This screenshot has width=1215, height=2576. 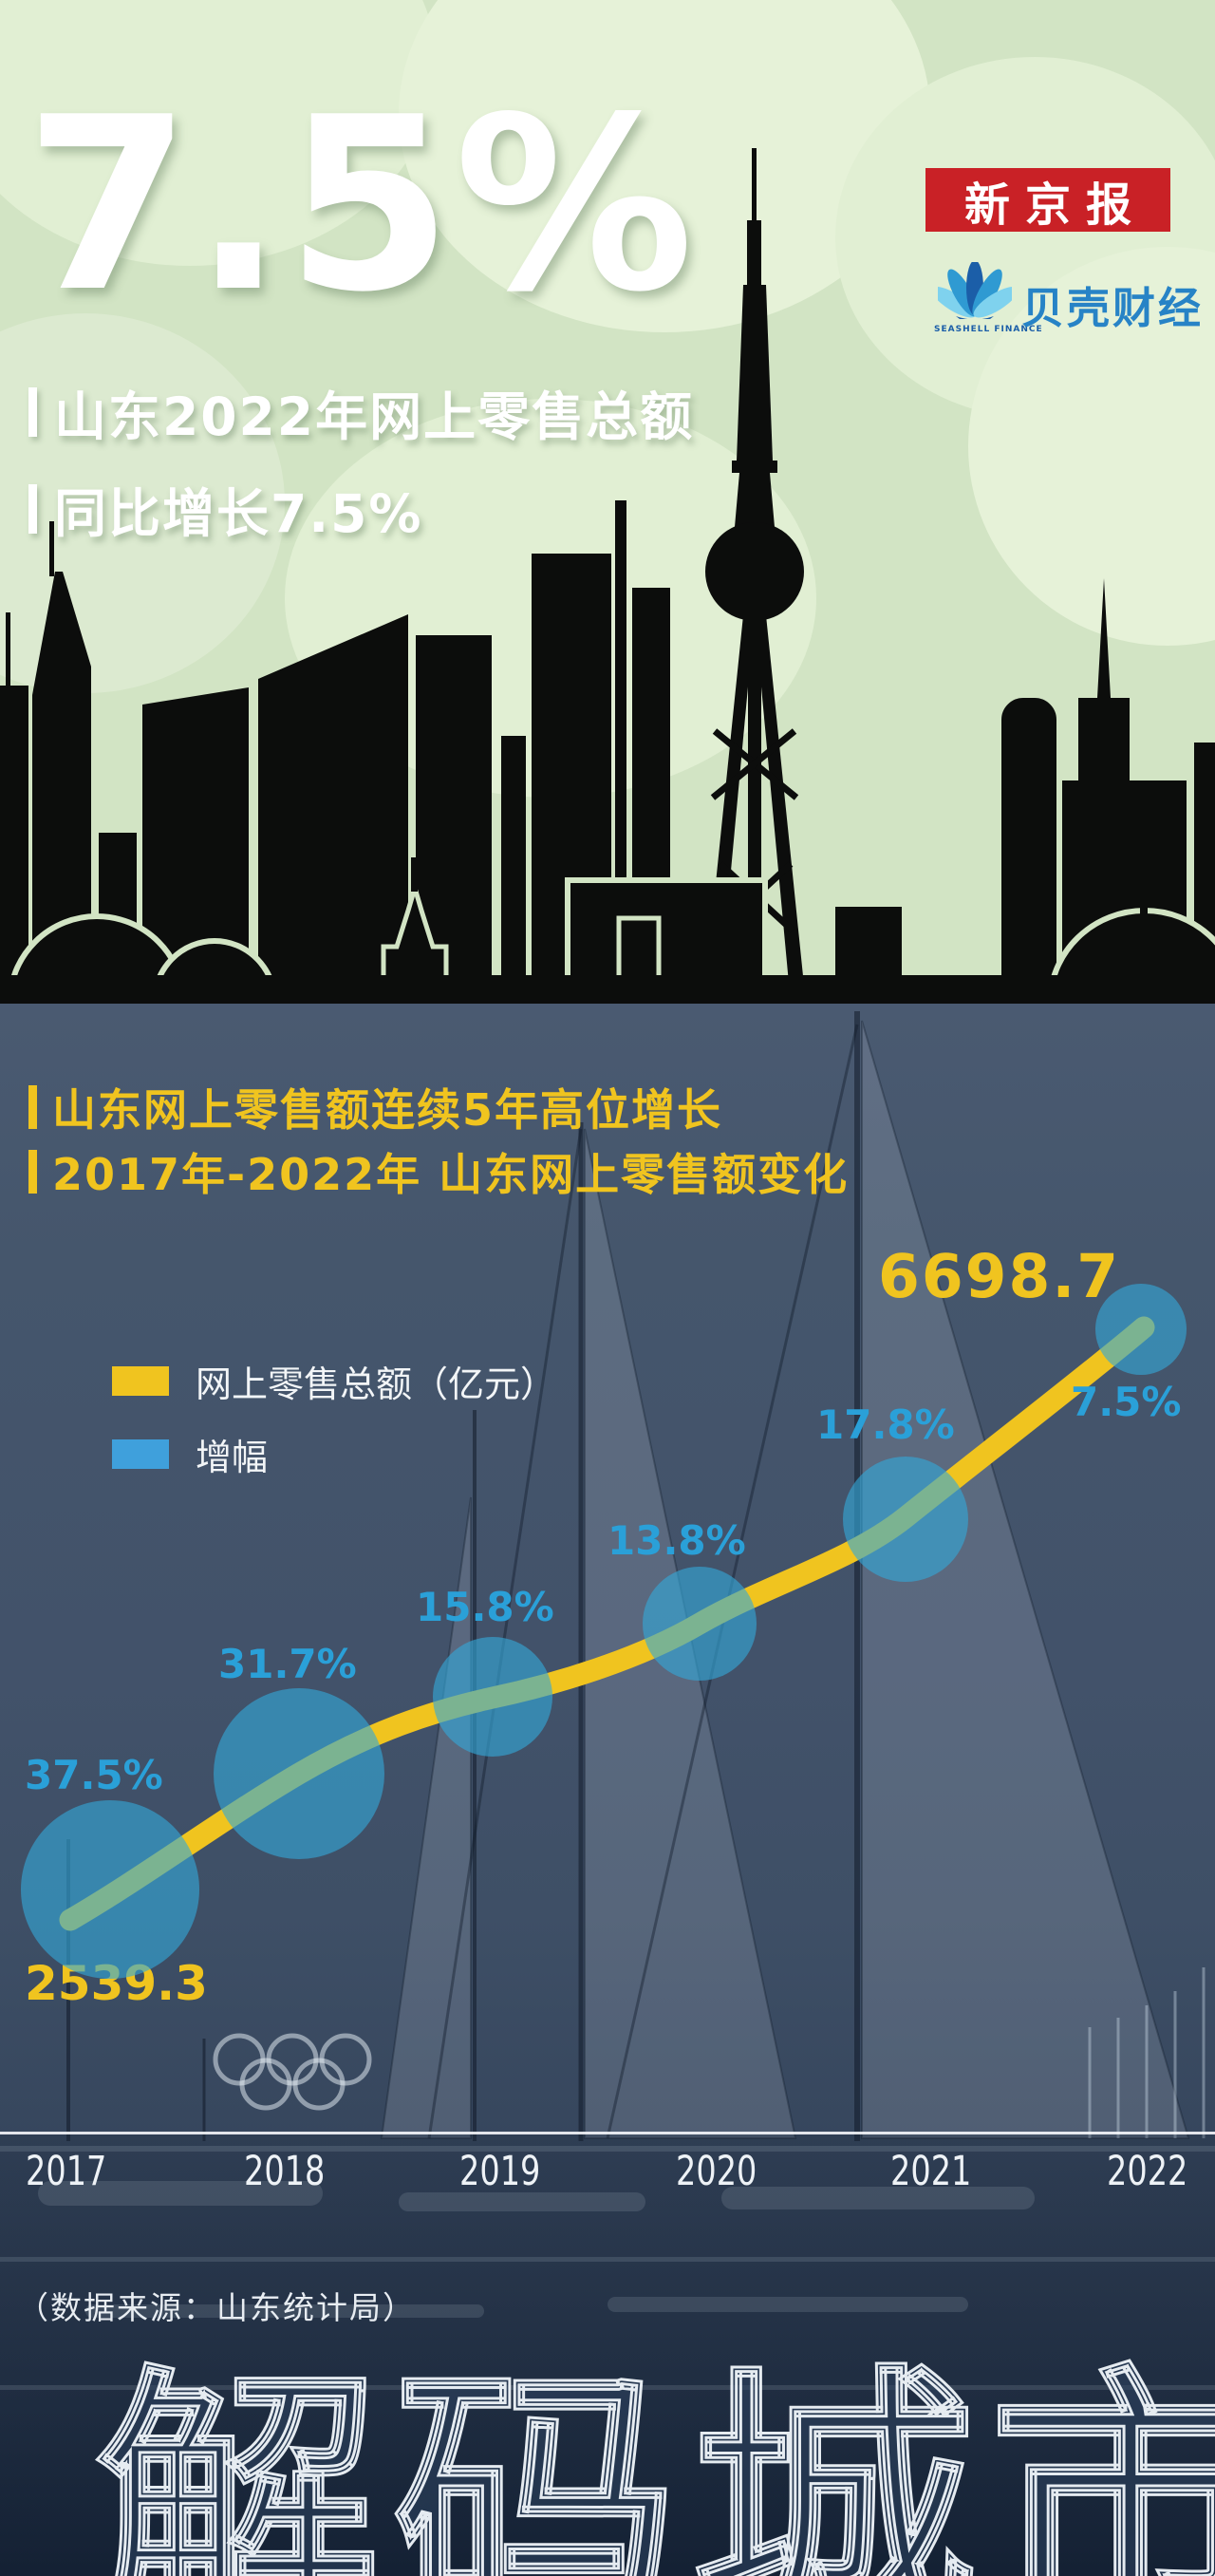 What do you see at coordinates (292, 2072) in the screenshot?
I see `olympic-rings` at bounding box center [292, 2072].